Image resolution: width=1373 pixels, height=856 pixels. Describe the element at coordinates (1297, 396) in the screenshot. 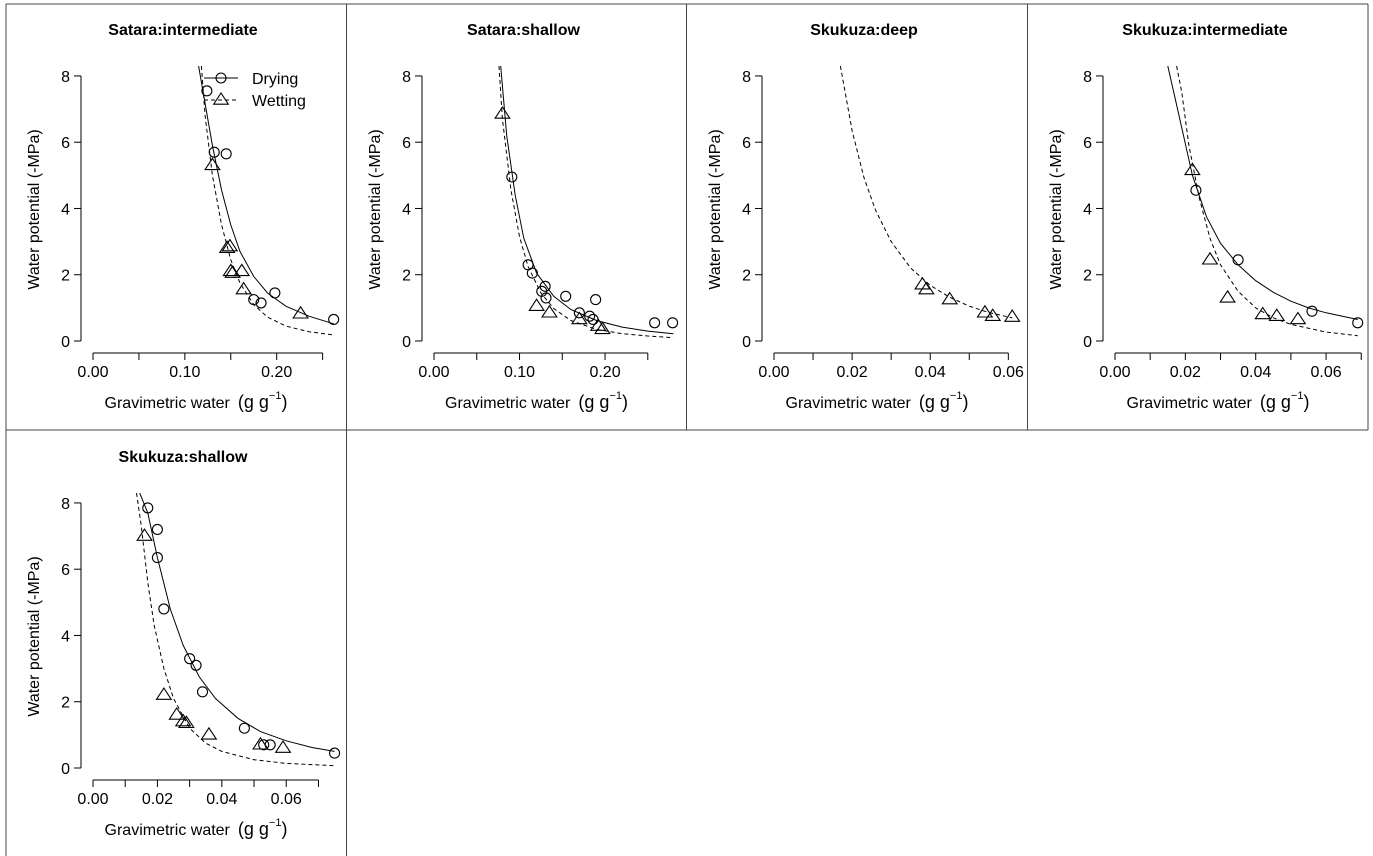

I see `x-axis-unit-exponent: −1` at that location.